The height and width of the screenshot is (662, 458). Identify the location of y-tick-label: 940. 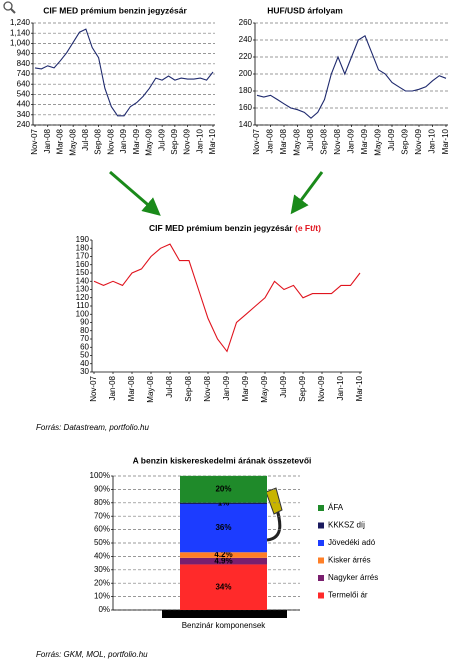
(24, 53).